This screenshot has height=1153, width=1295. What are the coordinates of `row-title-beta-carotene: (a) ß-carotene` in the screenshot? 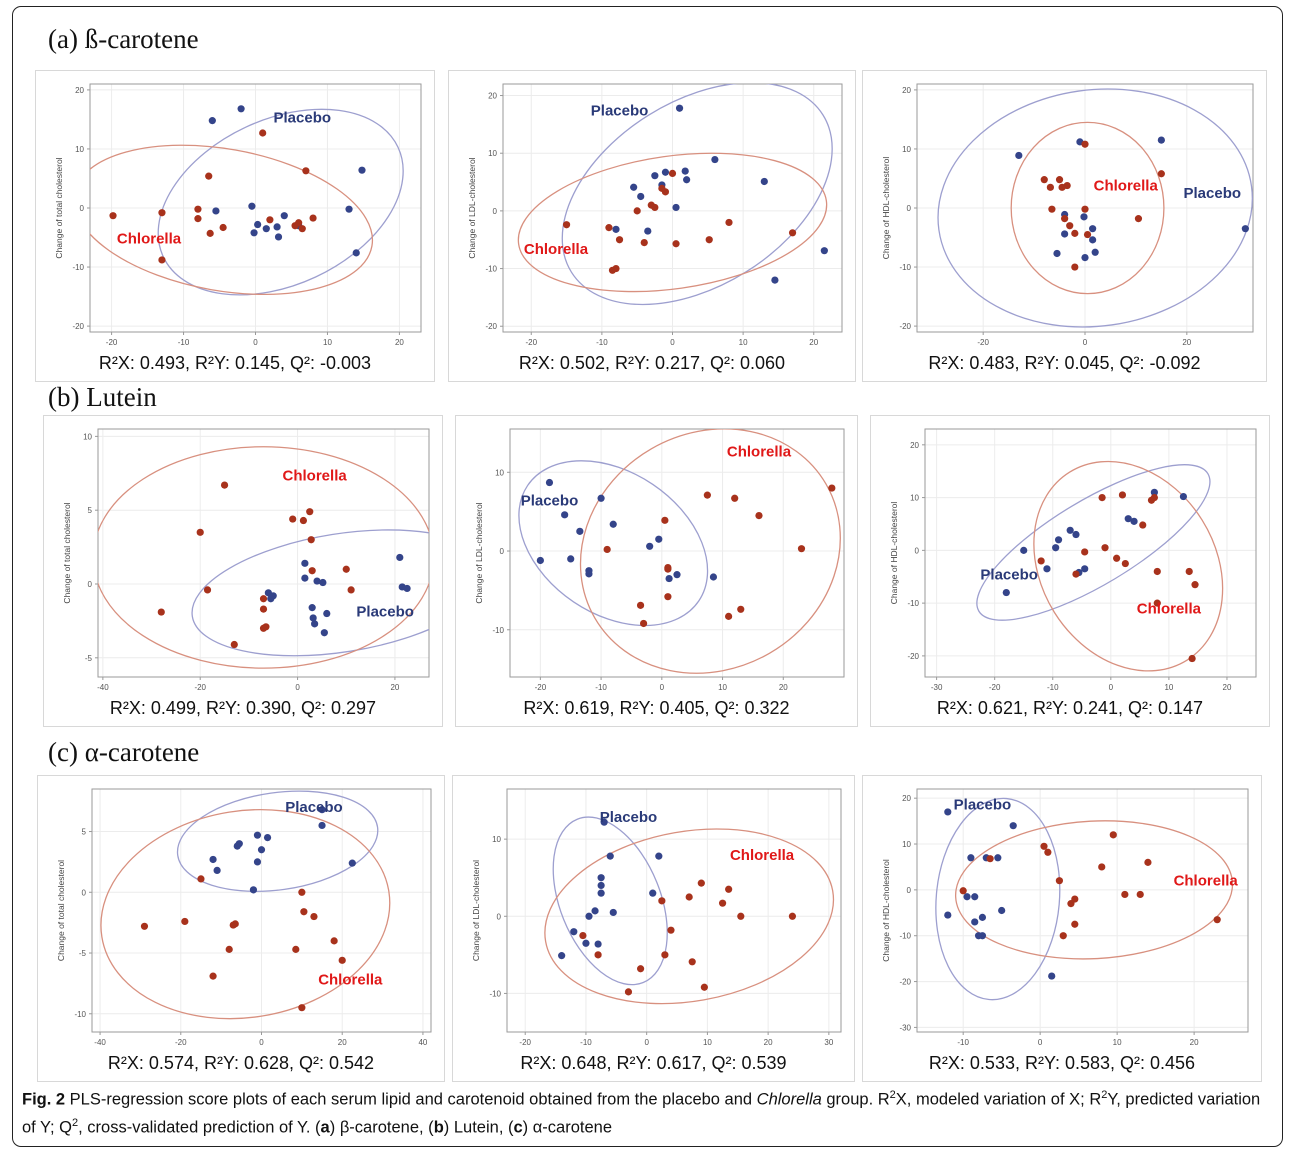 It's located at (123, 39).